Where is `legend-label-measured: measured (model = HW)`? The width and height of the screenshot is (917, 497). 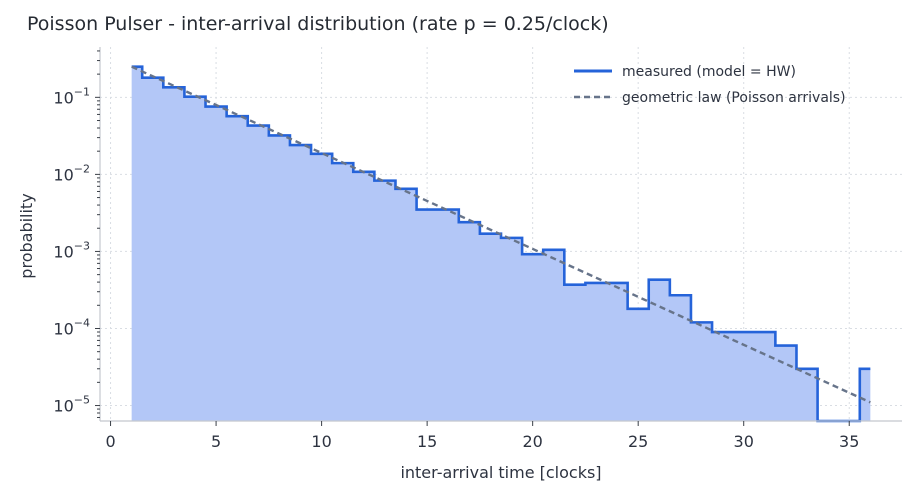 legend-label-measured: measured (model = HW) is located at coordinates (709, 72).